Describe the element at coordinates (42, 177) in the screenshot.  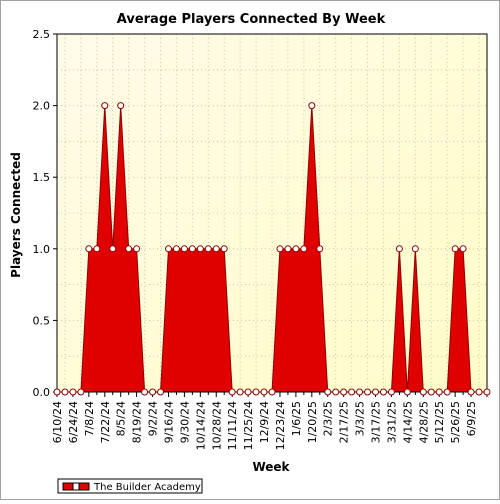
I see `y-tick-label: 1.5` at that location.